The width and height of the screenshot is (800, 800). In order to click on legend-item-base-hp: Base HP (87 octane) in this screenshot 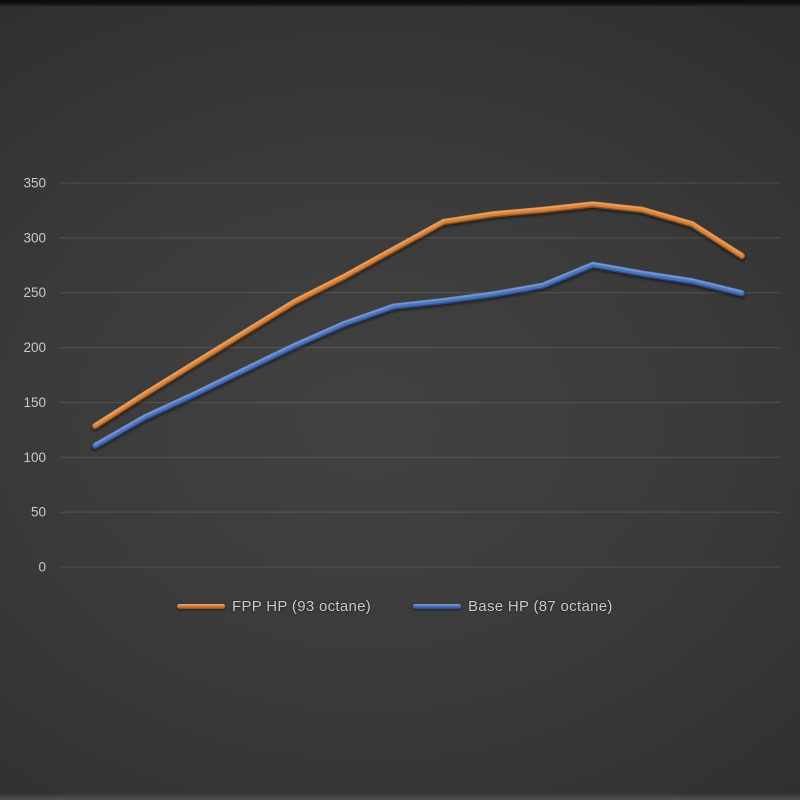, I will do `click(513, 606)`.